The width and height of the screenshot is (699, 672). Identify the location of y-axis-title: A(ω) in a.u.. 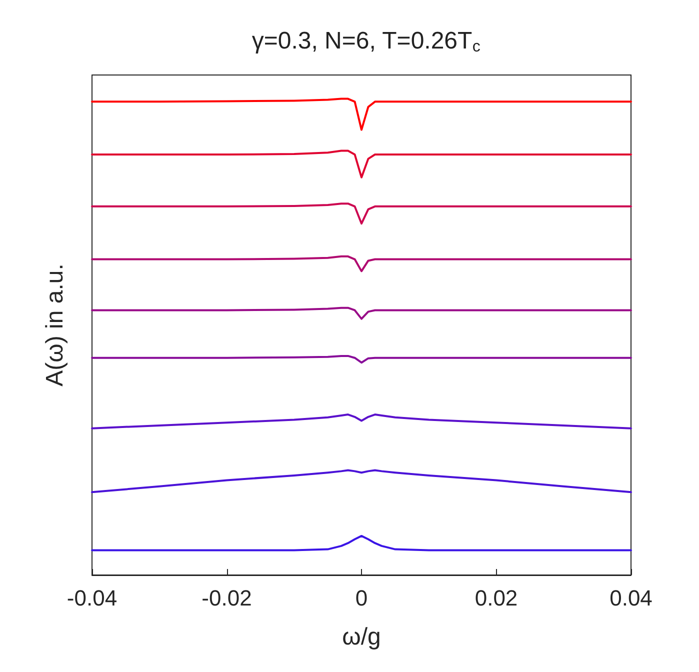
(55, 325).